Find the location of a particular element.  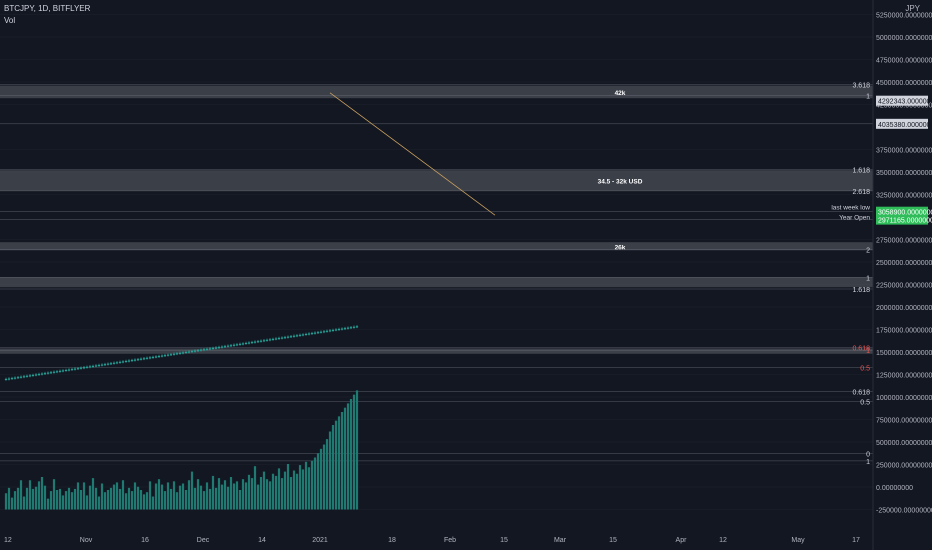

x-tick-label: 14 is located at coordinates (262, 540).